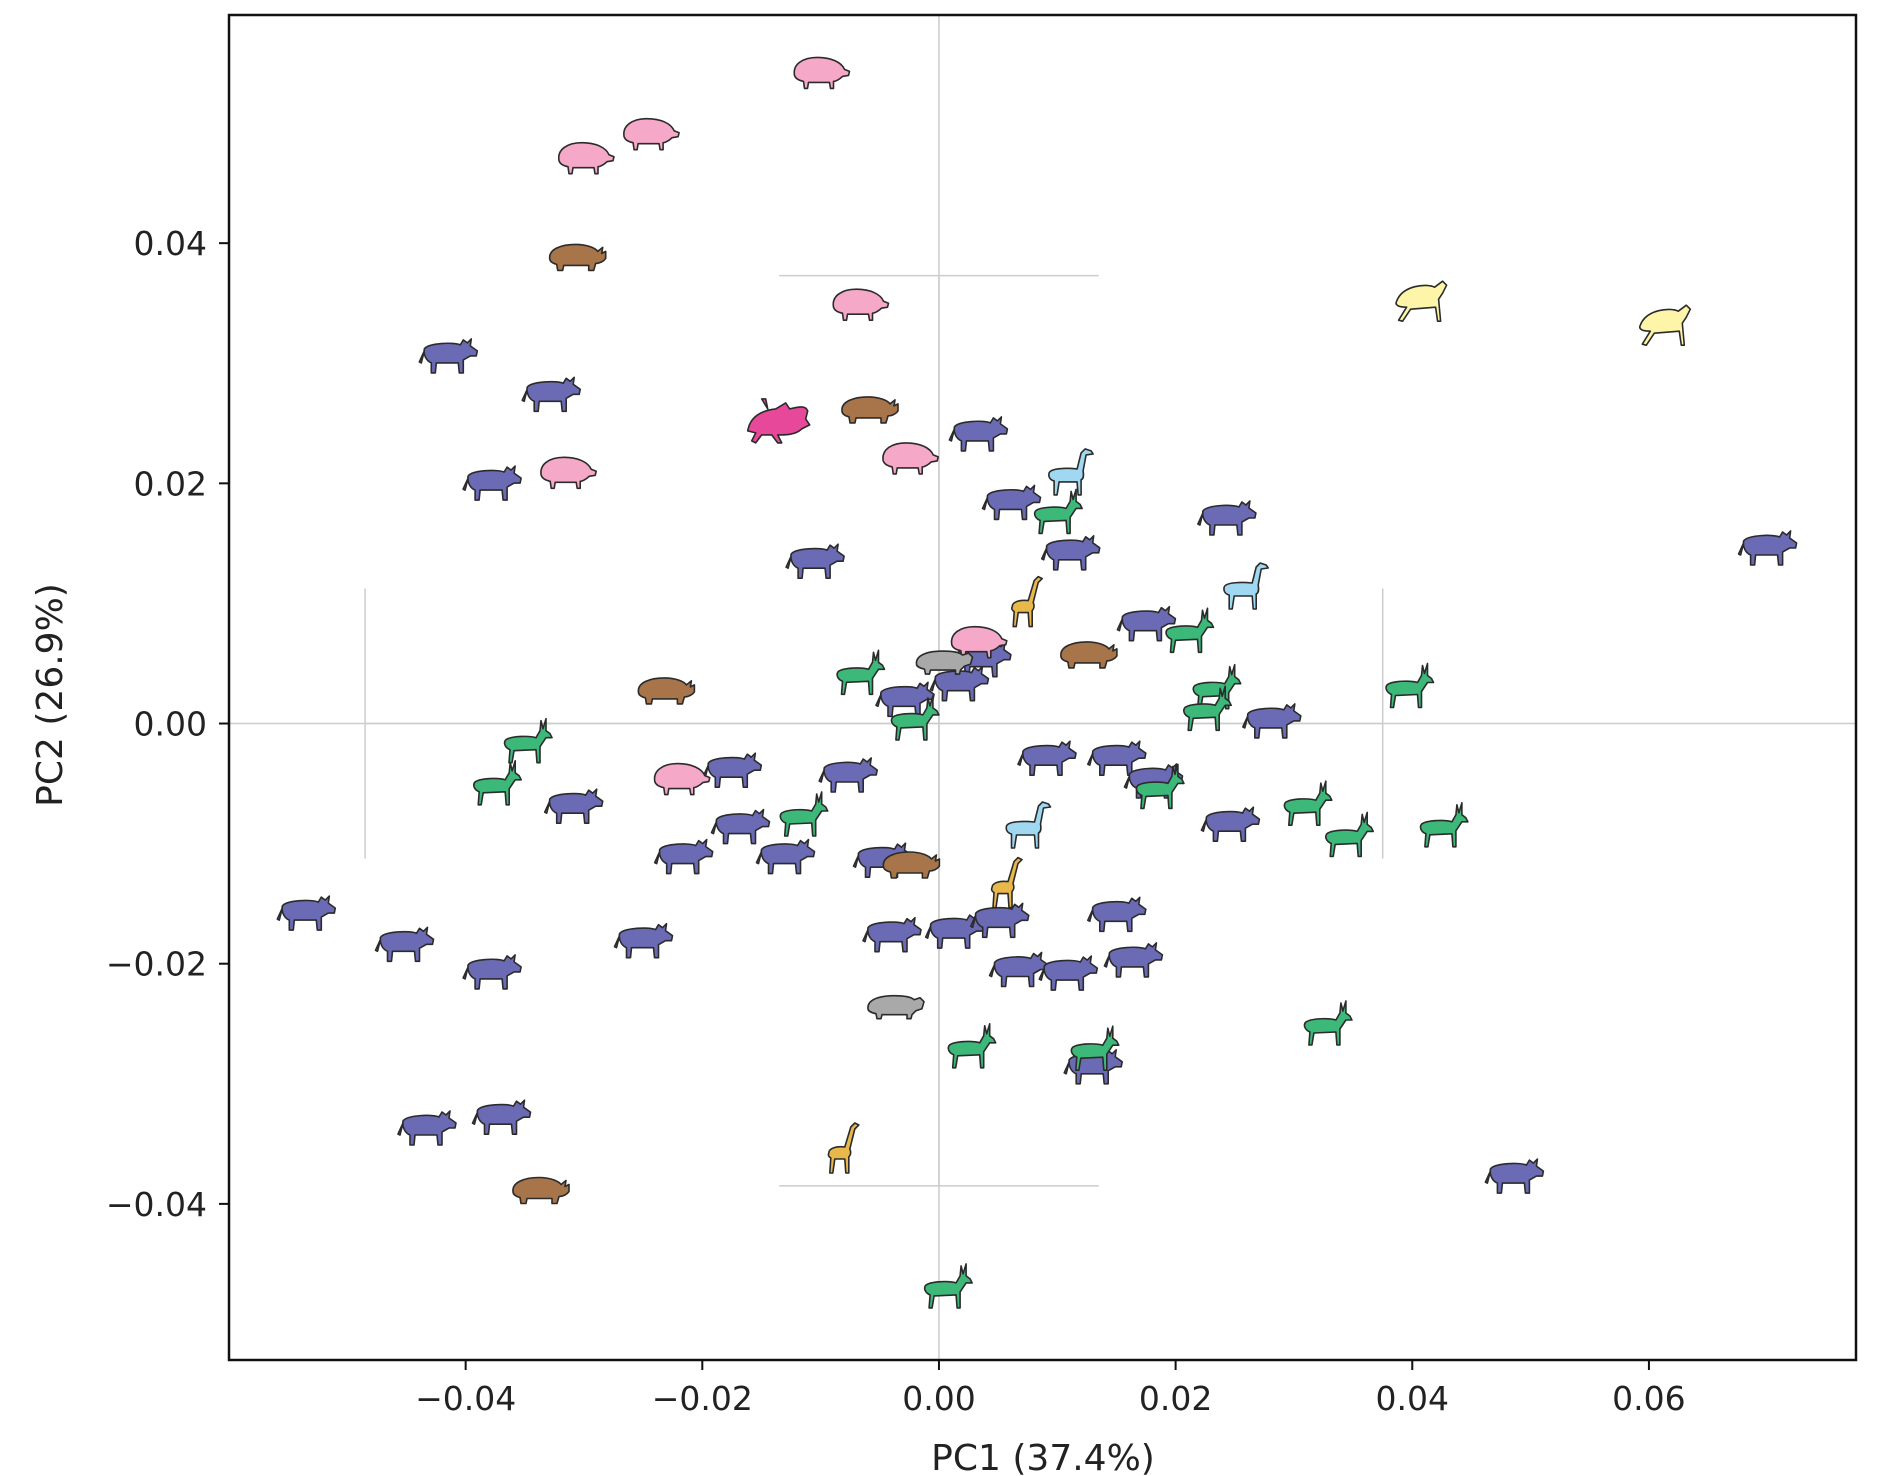  What do you see at coordinates (938, 1398) in the screenshot?
I see `x-tick-label: 0.00` at bounding box center [938, 1398].